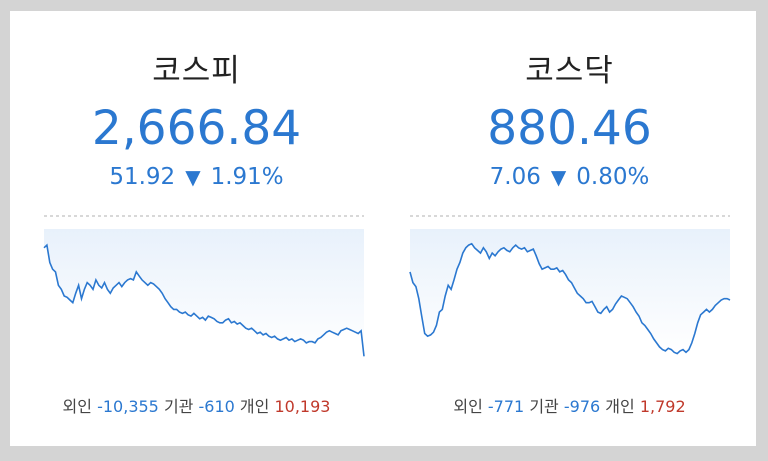 This screenshot has height=461, width=768. What do you see at coordinates (569, 177) in the screenshot?
I see `index-change: 7.06 ▼ 0.80%` at bounding box center [569, 177].